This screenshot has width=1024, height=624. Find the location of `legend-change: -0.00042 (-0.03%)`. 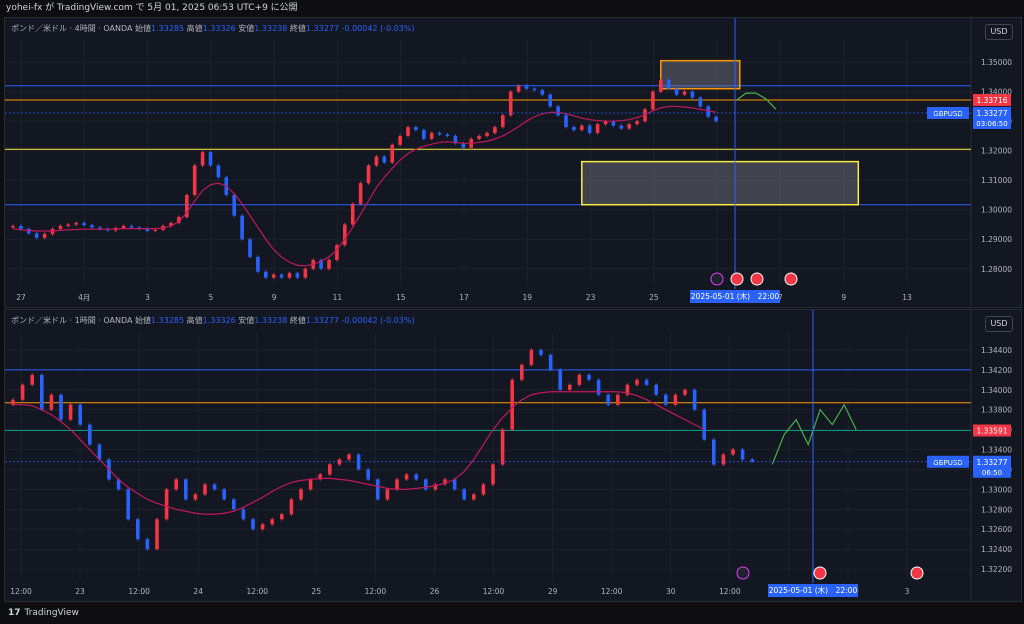

legend-change: -0.00042 (-0.03%) is located at coordinates (378, 320).